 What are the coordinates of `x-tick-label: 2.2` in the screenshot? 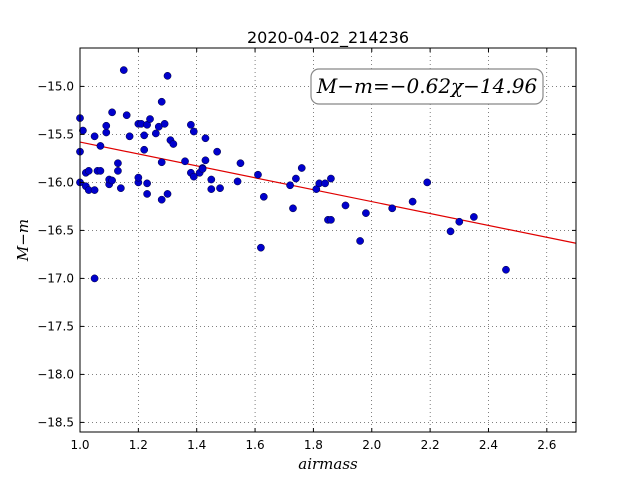 It's located at (430, 445).